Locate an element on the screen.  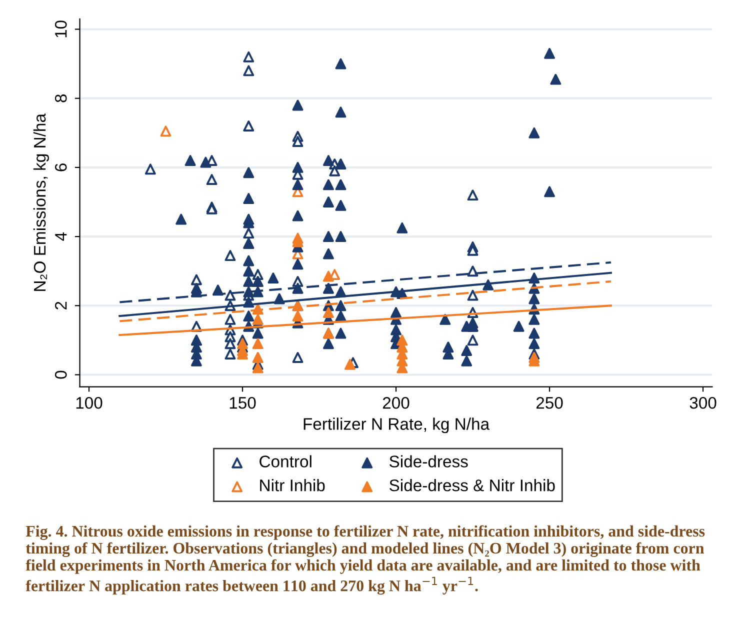
legend-label: Side-dress is located at coordinates (429, 461).